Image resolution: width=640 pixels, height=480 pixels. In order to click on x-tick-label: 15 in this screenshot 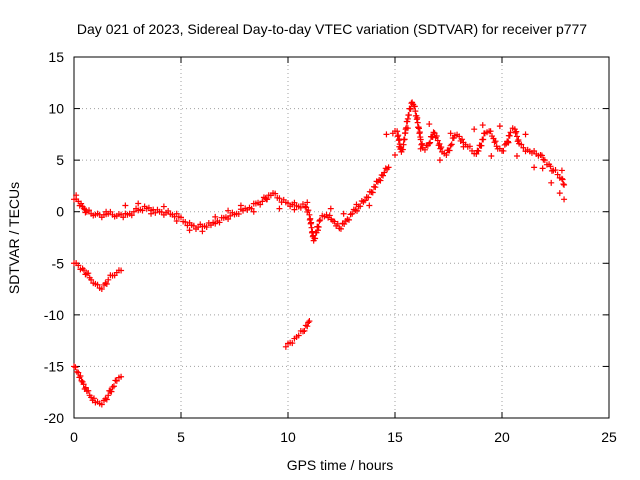, I will do `click(395, 437)`.